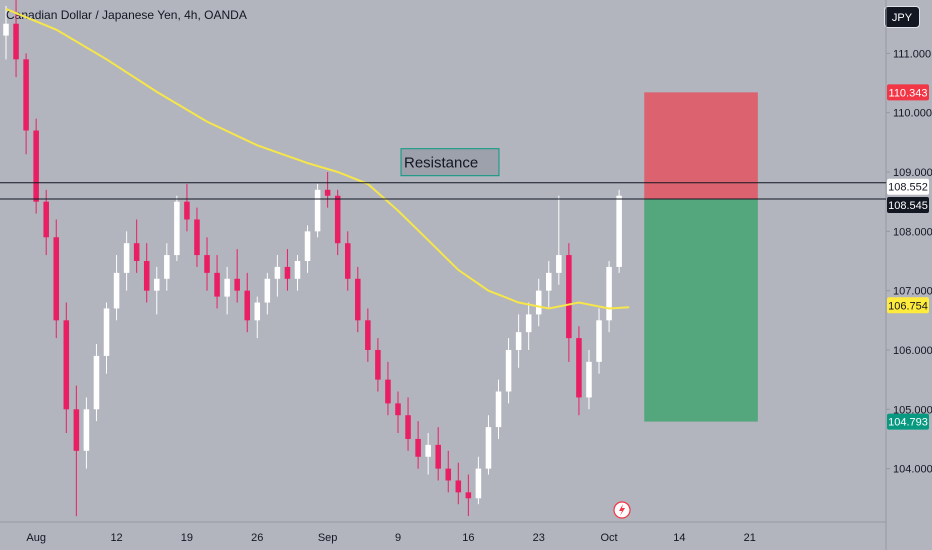  Describe the element at coordinates (701, 146) in the screenshot. I see `stop-loss-zone` at that location.